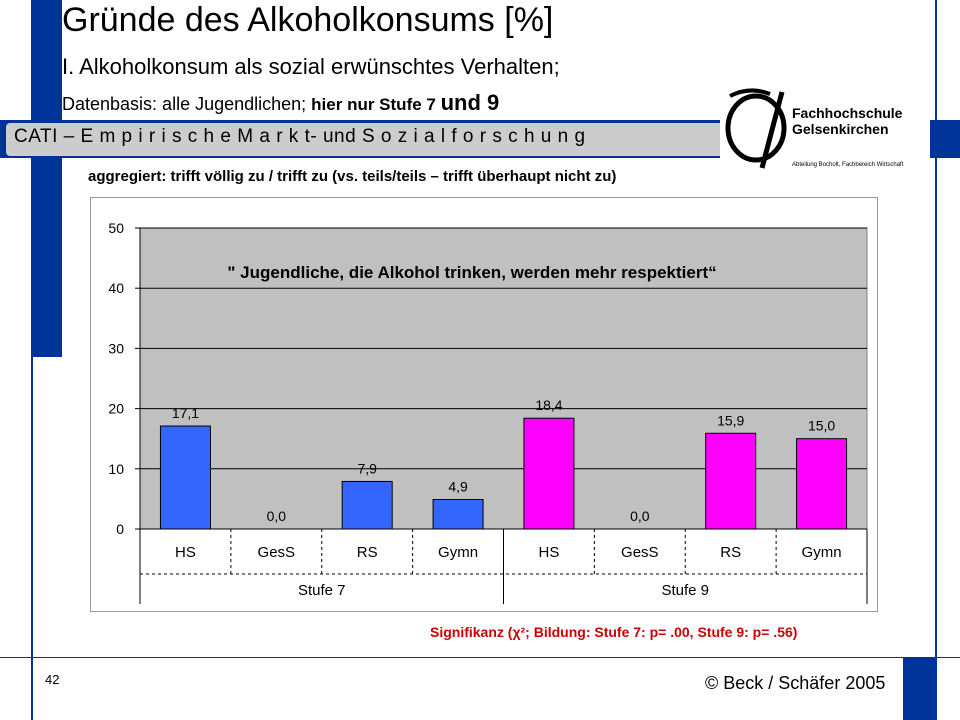 The image size is (960, 720). Describe the element at coordinates (847, 113) in the screenshot. I see `logo-line1: Fachhochschule` at that location.